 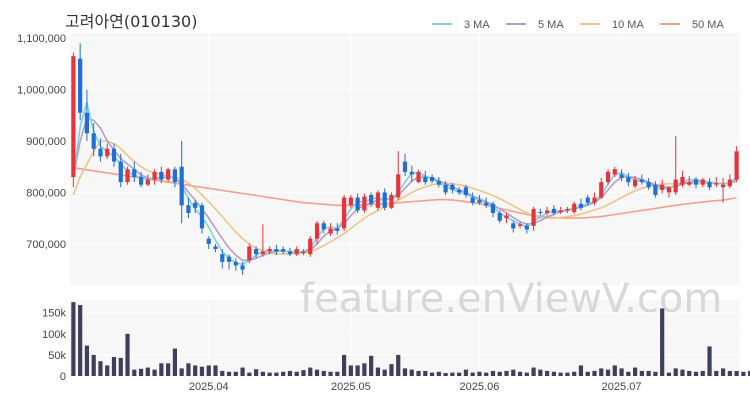 What do you see at coordinates (63, 377) in the screenshot?
I see `volume-tick-label: 0` at bounding box center [63, 377].